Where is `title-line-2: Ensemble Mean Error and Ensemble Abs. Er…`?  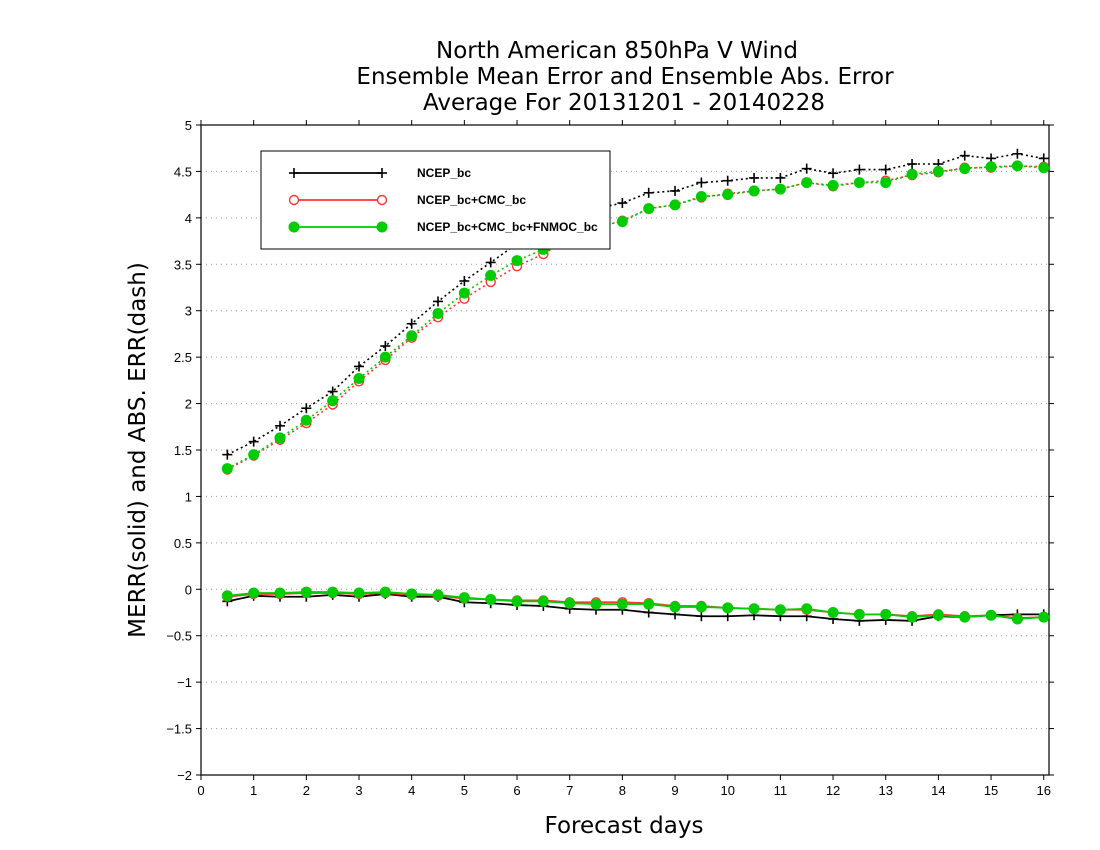
title-line-2: Ensemble Mean Error and Ensemble Abs. Er… is located at coordinates (625, 77).